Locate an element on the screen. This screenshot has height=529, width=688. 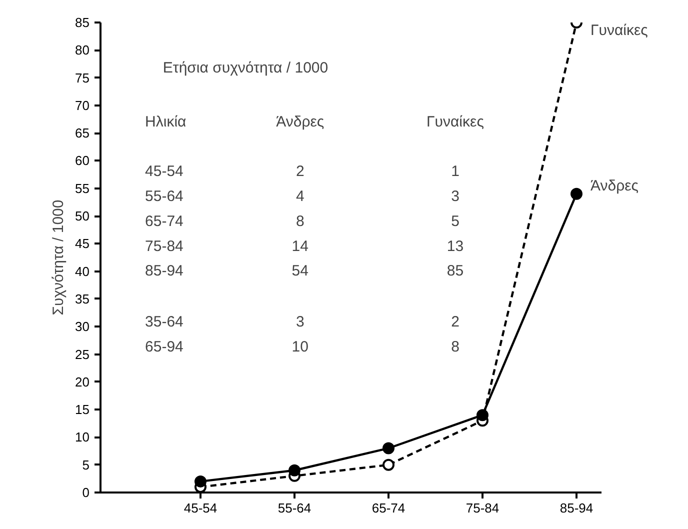
y-tick-label: 0 is located at coordinates (86, 492).